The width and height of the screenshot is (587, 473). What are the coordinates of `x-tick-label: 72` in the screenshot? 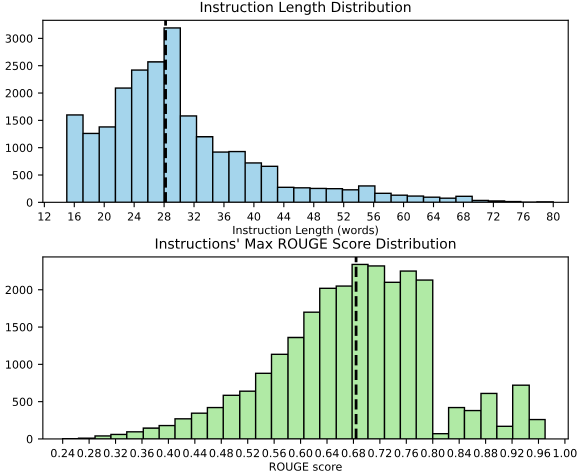 It's located at (493, 216).